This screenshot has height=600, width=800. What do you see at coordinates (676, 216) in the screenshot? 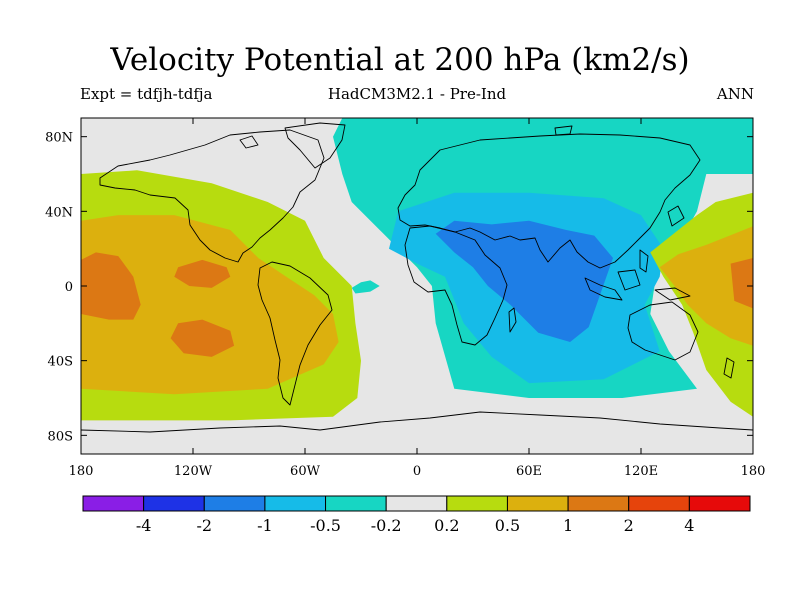
I see `coastline-japan` at bounding box center [676, 216].